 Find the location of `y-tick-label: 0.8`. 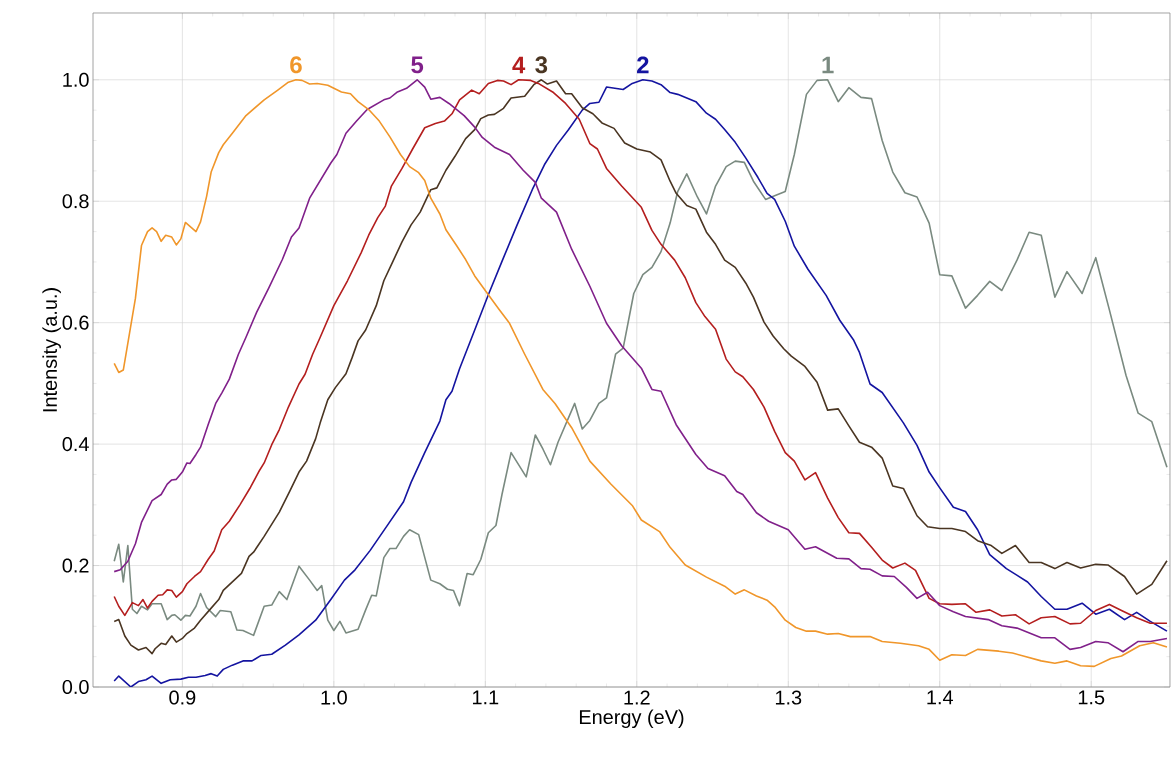

y-tick-label: 0.8 is located at coordinates (75, 201).